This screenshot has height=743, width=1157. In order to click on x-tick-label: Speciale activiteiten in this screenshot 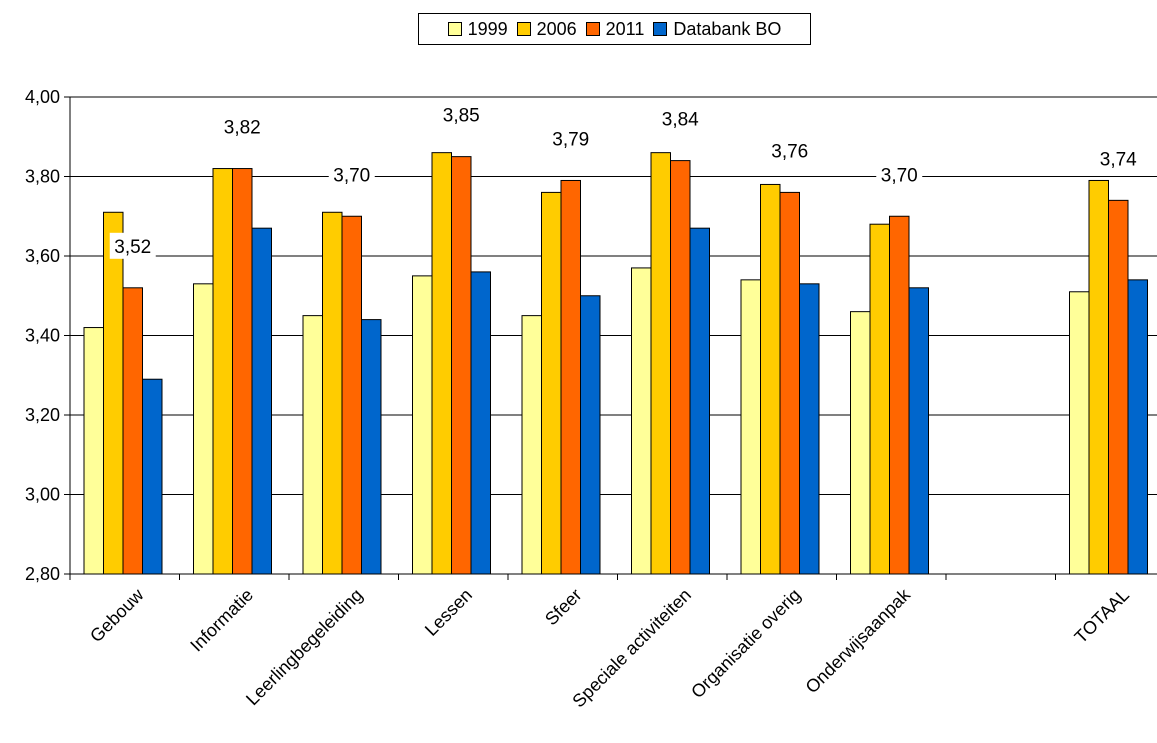, I will do `click(631, 648)`.